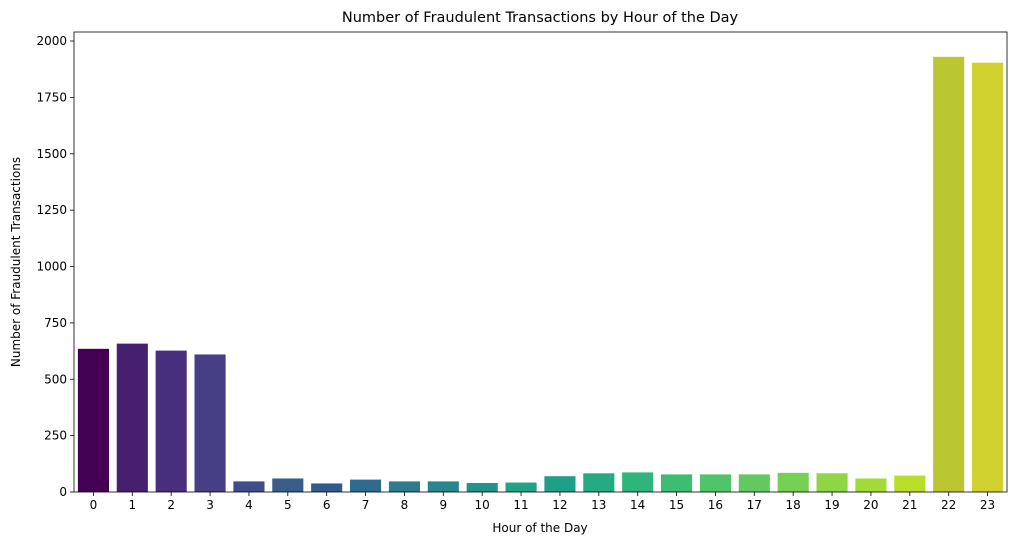  I want to click on x-tick-label: 23, so click(987, 505).